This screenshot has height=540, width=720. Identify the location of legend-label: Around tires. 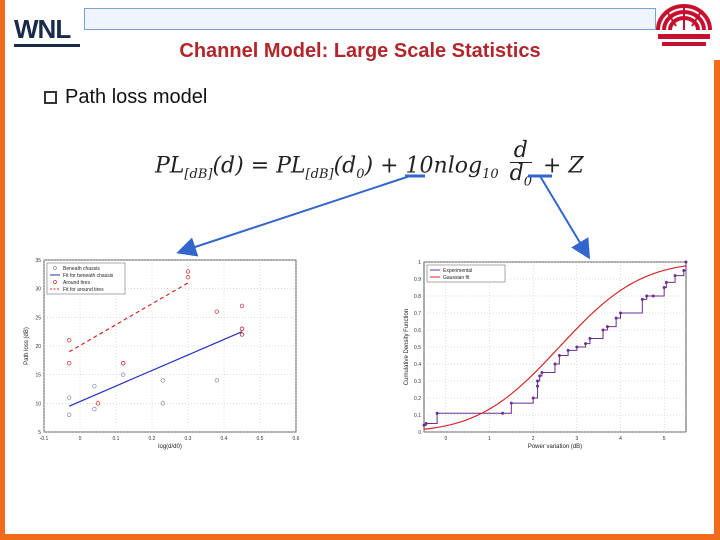
(76, 283).